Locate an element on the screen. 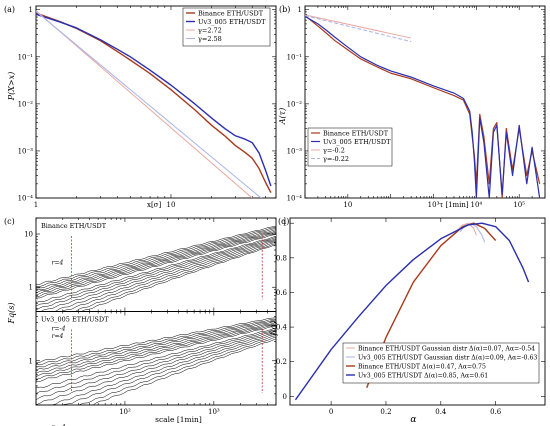 The width and height of the screenshot is (550, 426). panel-d-xtick-label: 0.2 is located at coordinates (385, 412).